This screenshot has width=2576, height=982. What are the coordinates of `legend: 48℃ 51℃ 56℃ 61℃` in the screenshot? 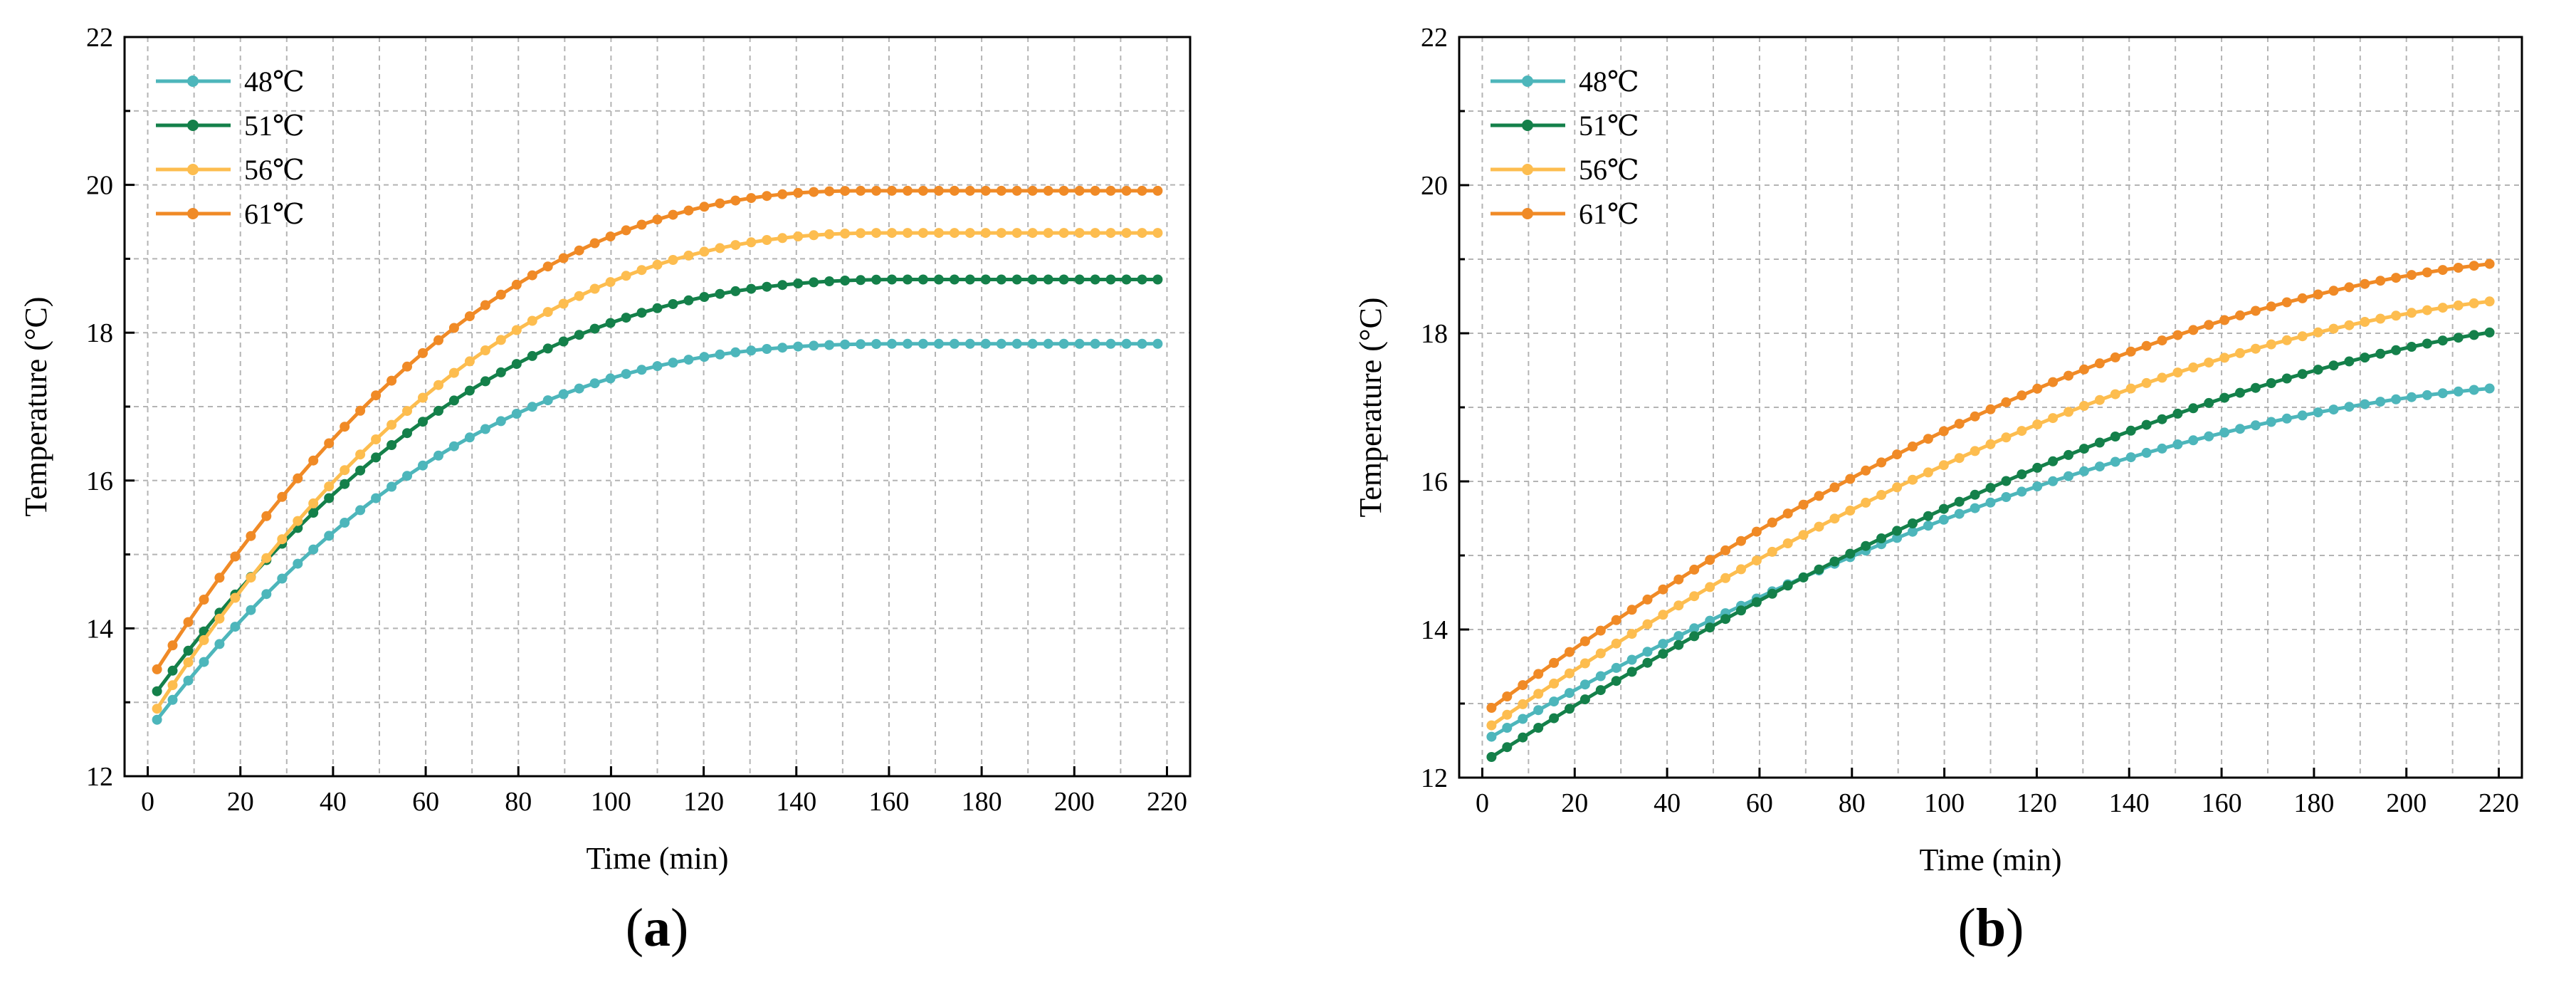 It's located at (231, 148).